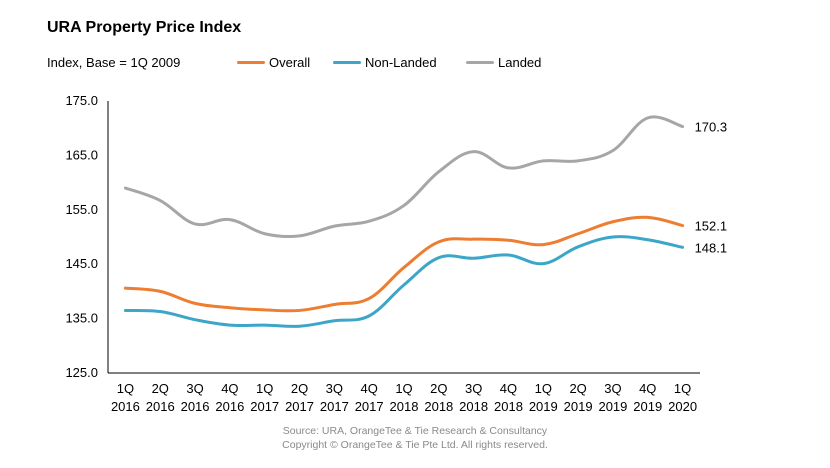  I want to click on y-tick-label: 135.0, so click(81, 318).